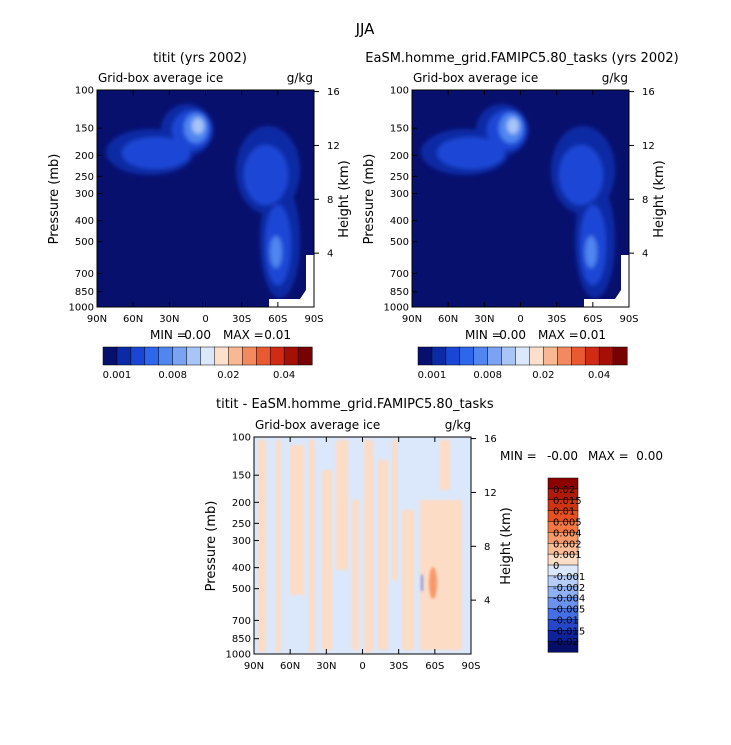 The width and height of the screenshot is (731, 745). Describe the element at coordinates (567, 555) in the screenshot. I see `panel-3-colorbar-label-6: 0.001` at that location.